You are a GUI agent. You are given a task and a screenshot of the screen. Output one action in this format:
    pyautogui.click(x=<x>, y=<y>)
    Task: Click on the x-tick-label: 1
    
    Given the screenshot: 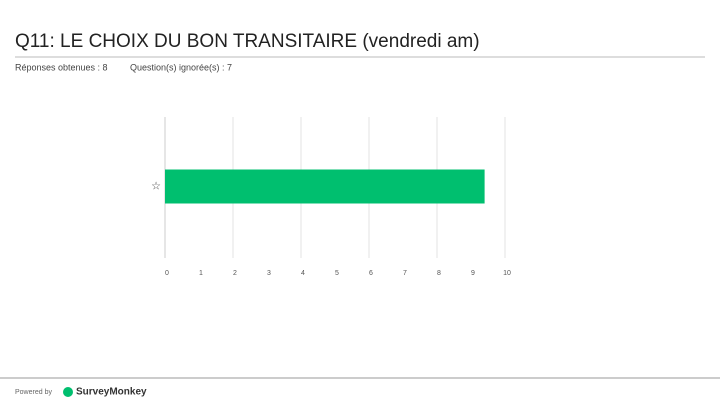 What is the action you would take?
    pyautogui.click(x=201, y=273)
    